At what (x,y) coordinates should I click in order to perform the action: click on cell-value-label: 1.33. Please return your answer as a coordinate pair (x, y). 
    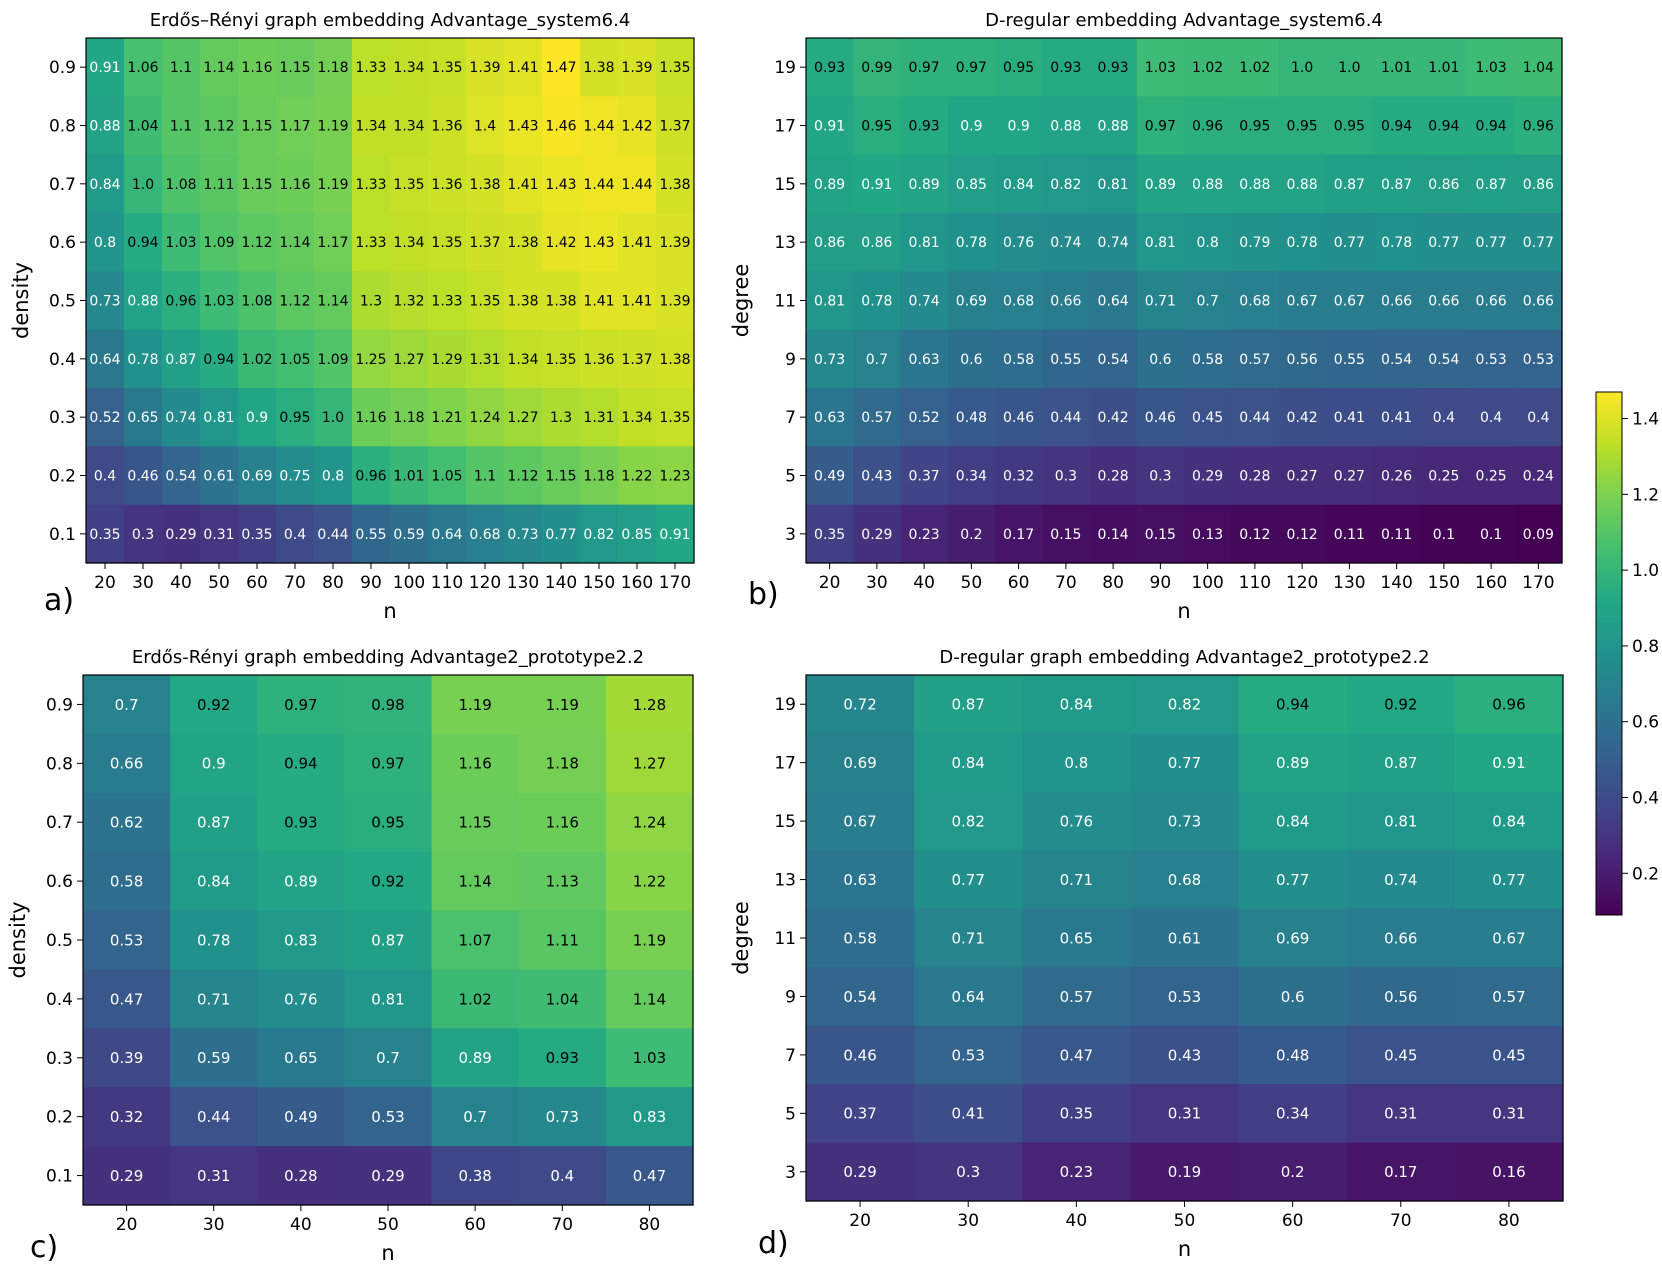
    Looking at the image, I should click on (446, 302).